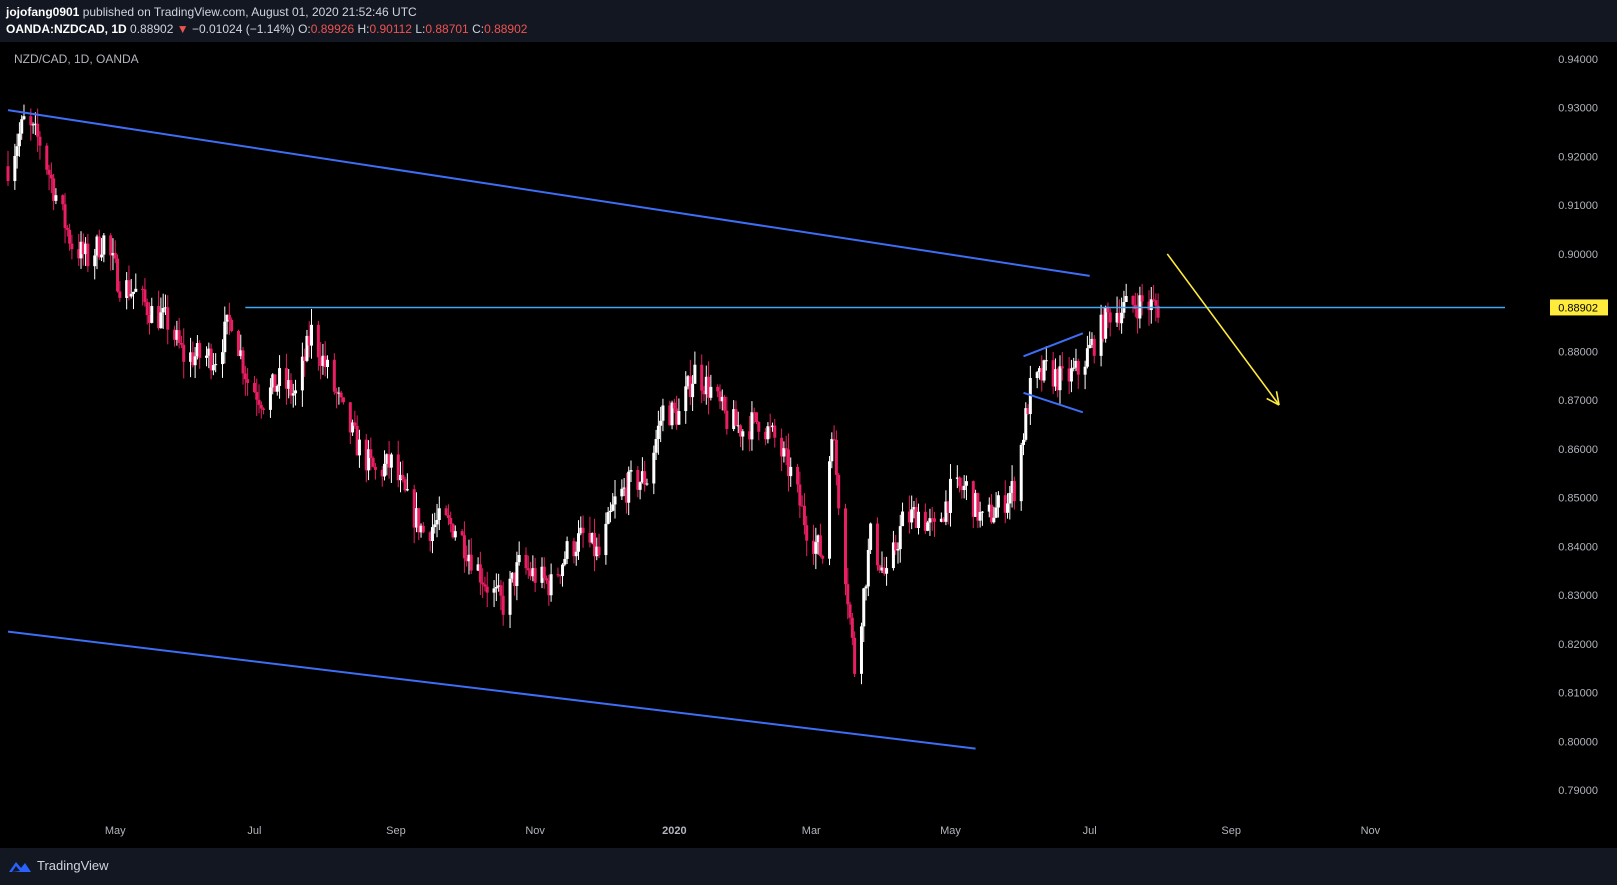 This screenshot has width=1617, height=885. Describe the element at coordinates (1579, 307) in the screenshot. I see `current-price-label: 0.88902` at that location.